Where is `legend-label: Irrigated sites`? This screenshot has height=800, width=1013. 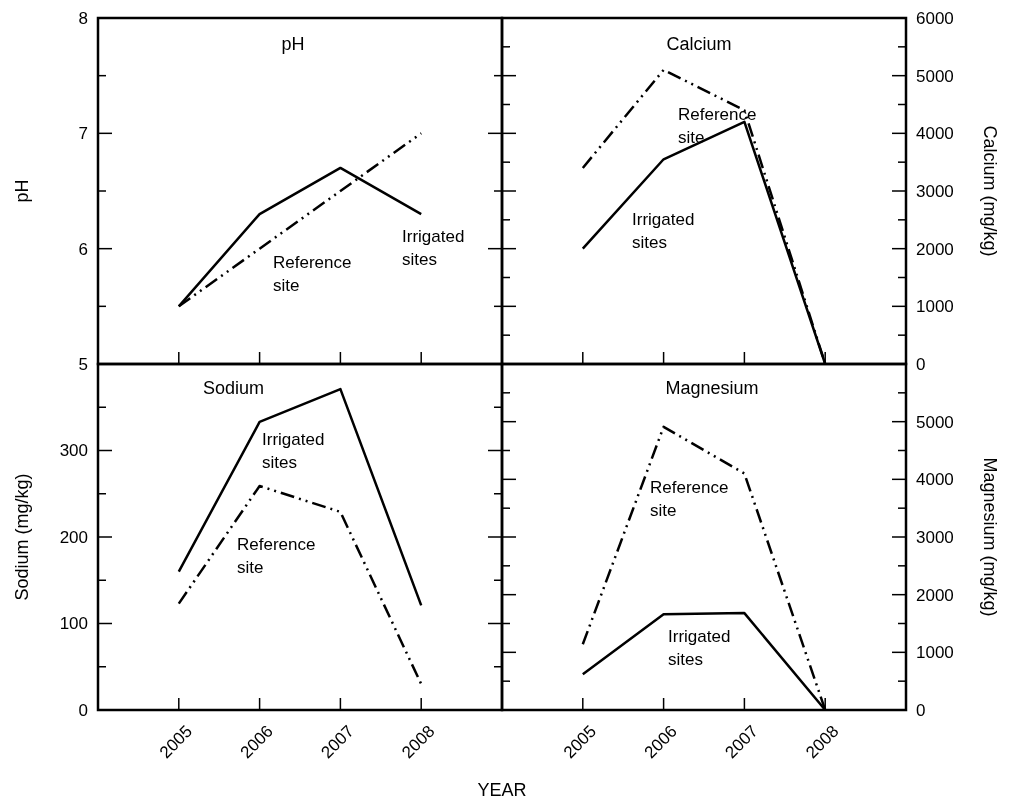
legend-label: Irrigated sites is located at coordinates (433, 248).